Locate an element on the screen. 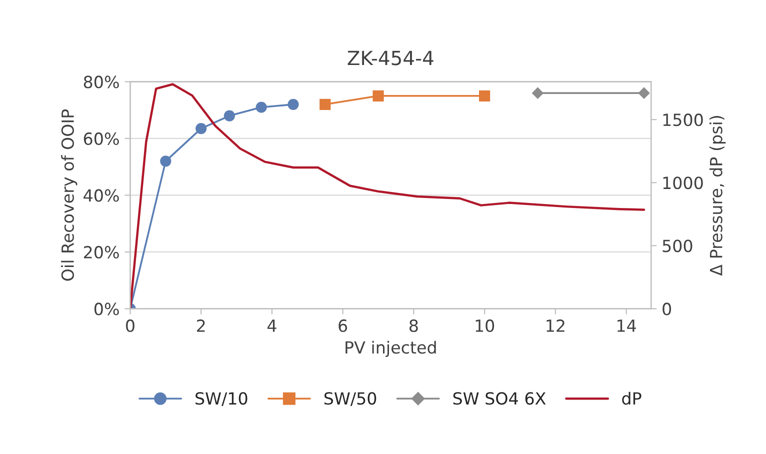 This screenshot has width=766, height=454. y2-tick-label: 0 is located at coordinates (667, 309).